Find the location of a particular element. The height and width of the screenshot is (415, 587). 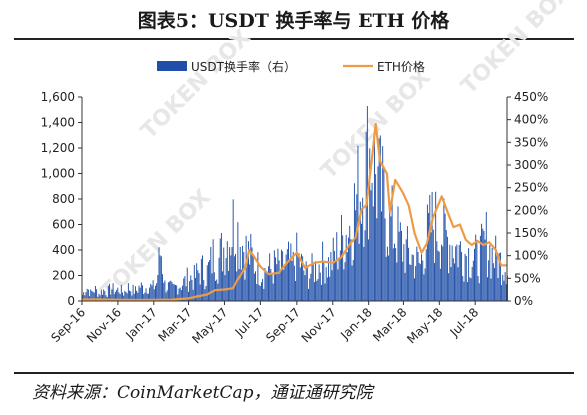

legend-swatch-usdt is located at coordinates (172, 66).